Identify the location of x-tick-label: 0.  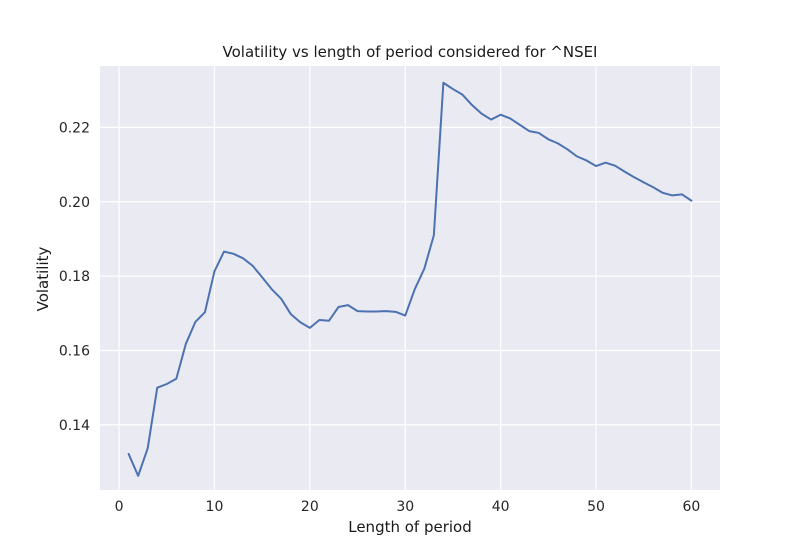
(119, 507).